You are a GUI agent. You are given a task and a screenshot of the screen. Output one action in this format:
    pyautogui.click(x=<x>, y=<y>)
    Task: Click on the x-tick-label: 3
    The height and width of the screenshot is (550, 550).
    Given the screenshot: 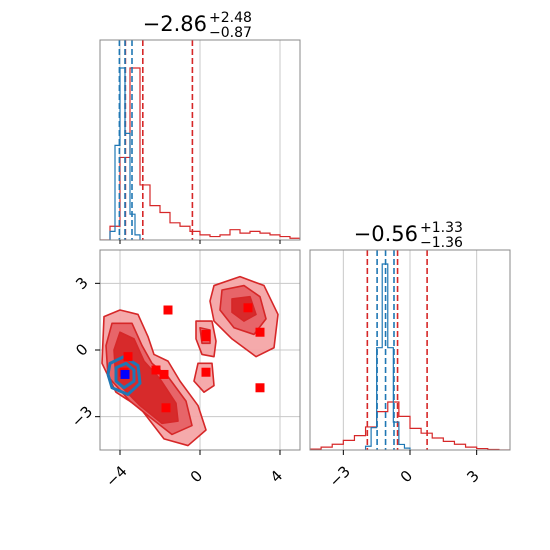 What is the action you would take?
    pyautogui.click(x=472, y=476)
    